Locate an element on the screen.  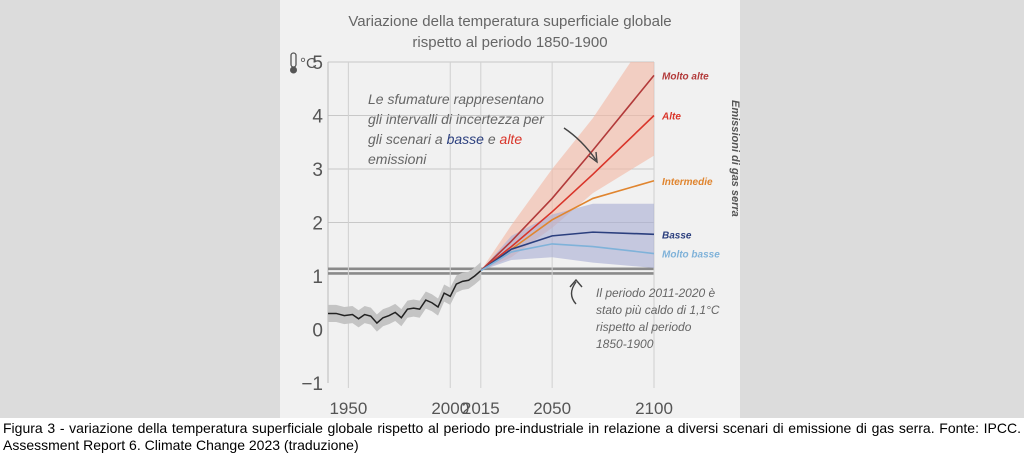
historical-series is located at coordinates (405, 297).